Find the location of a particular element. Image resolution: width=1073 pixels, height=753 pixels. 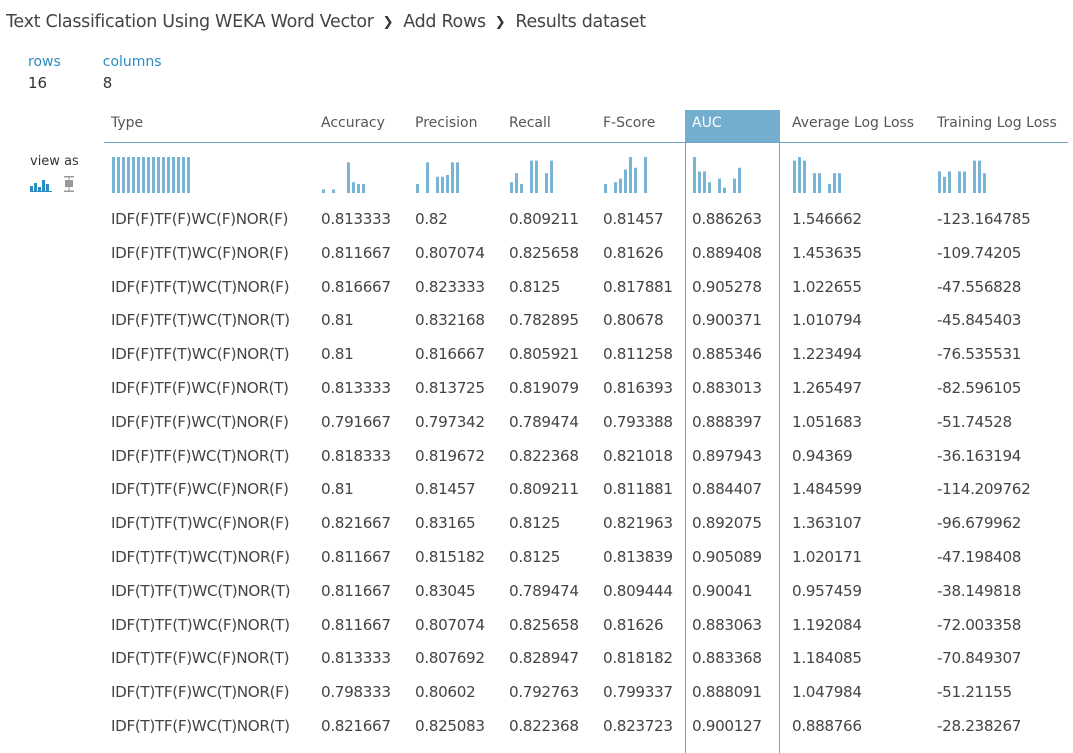

table-cell: 0.888091 is located at coordinates (727, 692).